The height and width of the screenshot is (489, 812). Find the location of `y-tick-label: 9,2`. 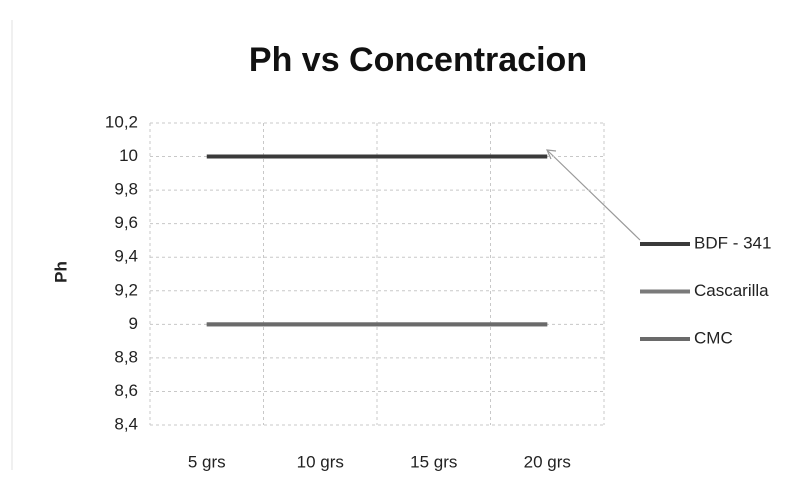

y-tick-label: 9,2 is located at coordinates (126, 289).